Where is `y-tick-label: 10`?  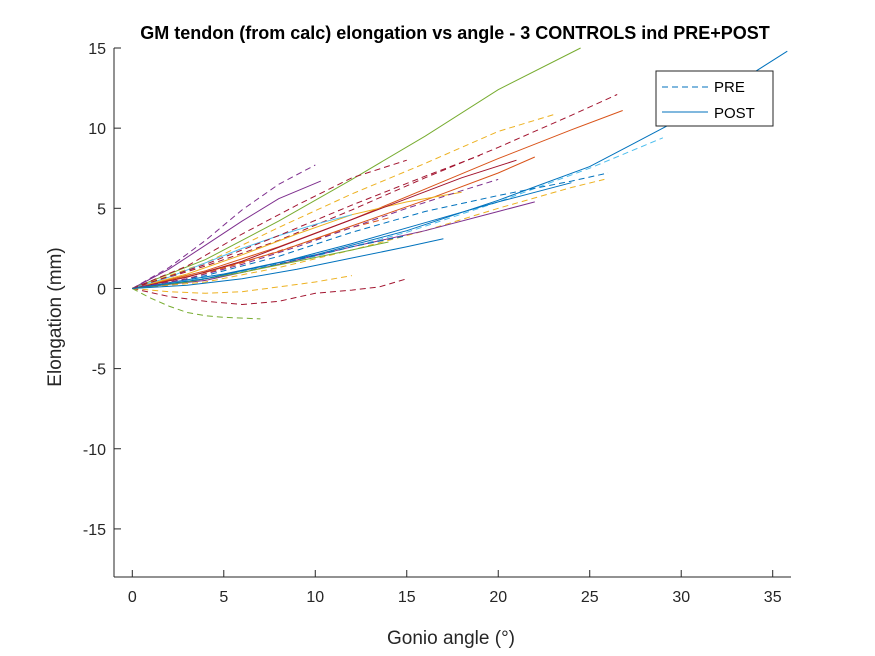 y-tick-label: 10 is located at coordinates (97, 129).